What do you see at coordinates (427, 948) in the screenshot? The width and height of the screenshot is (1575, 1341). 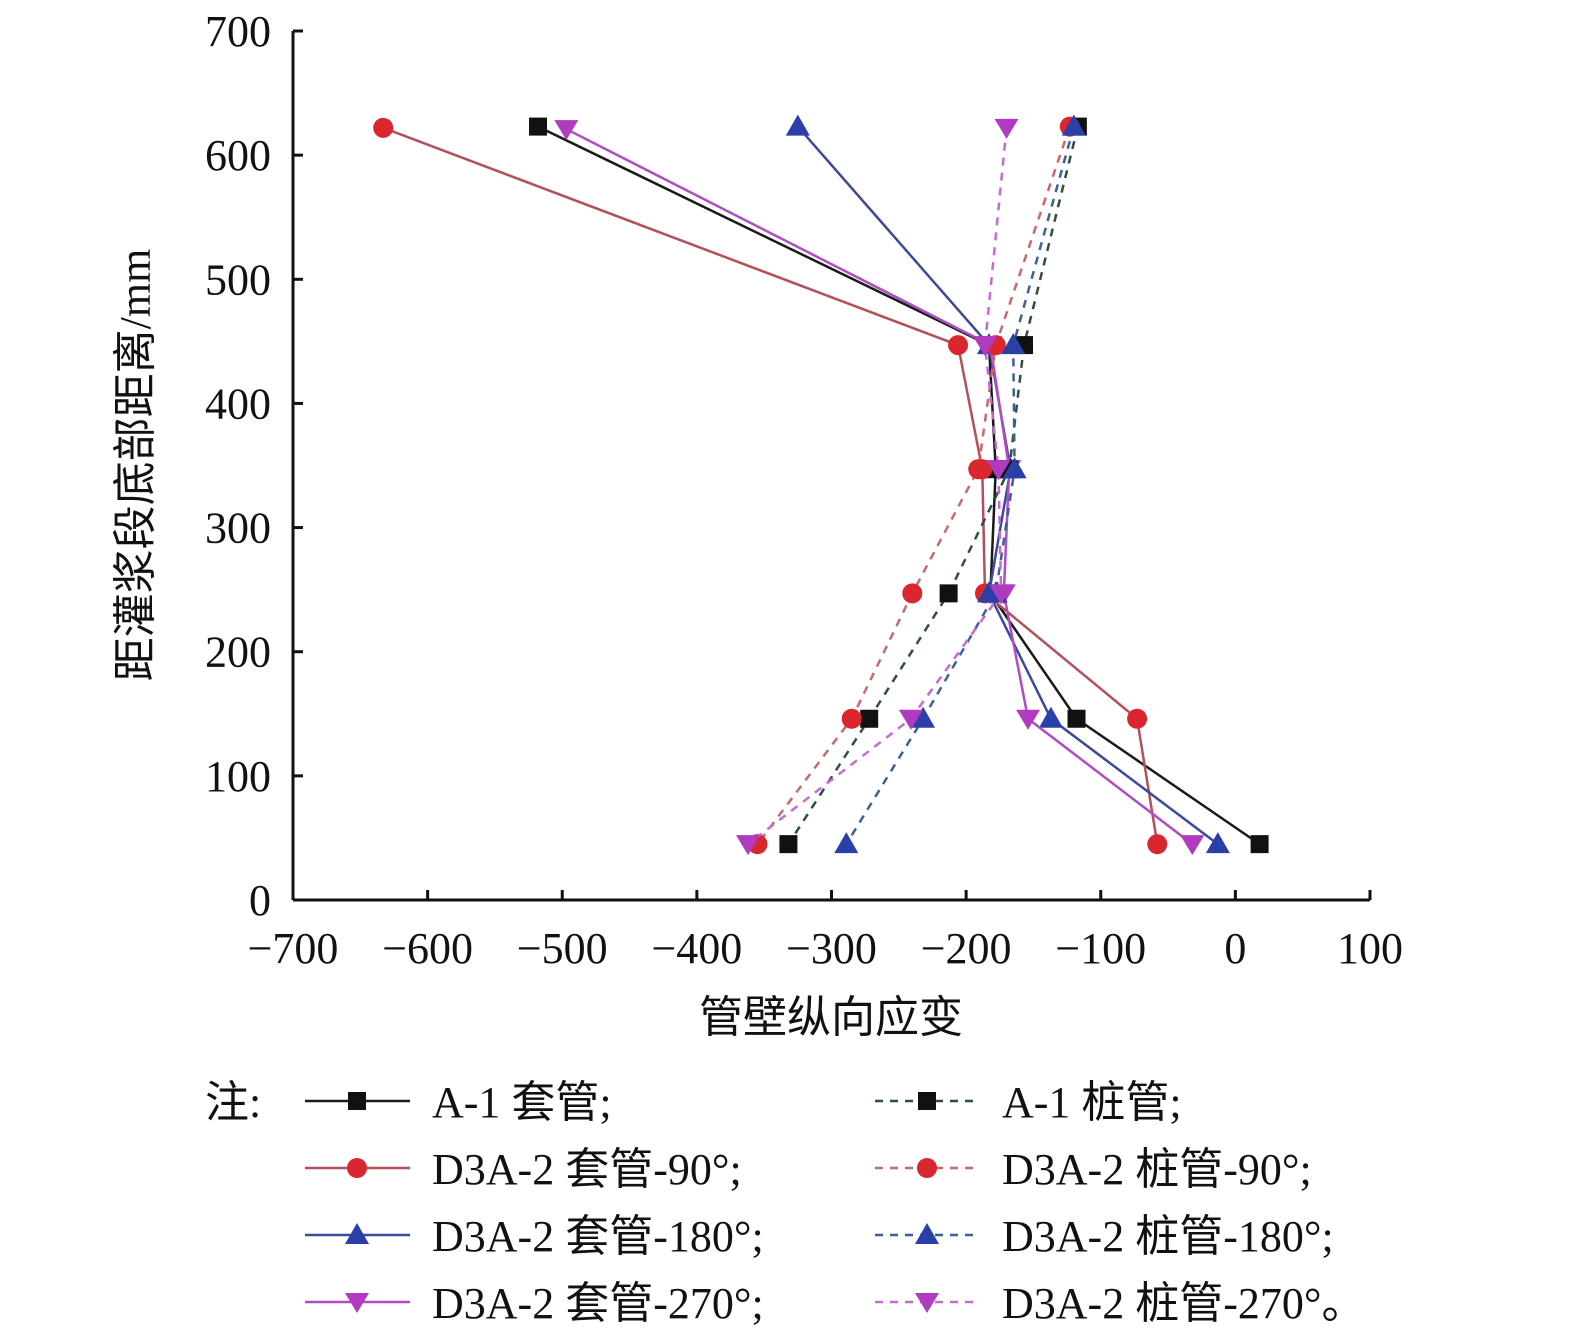 I see `x-tick-label: −600` at bounding box center [427, 948].